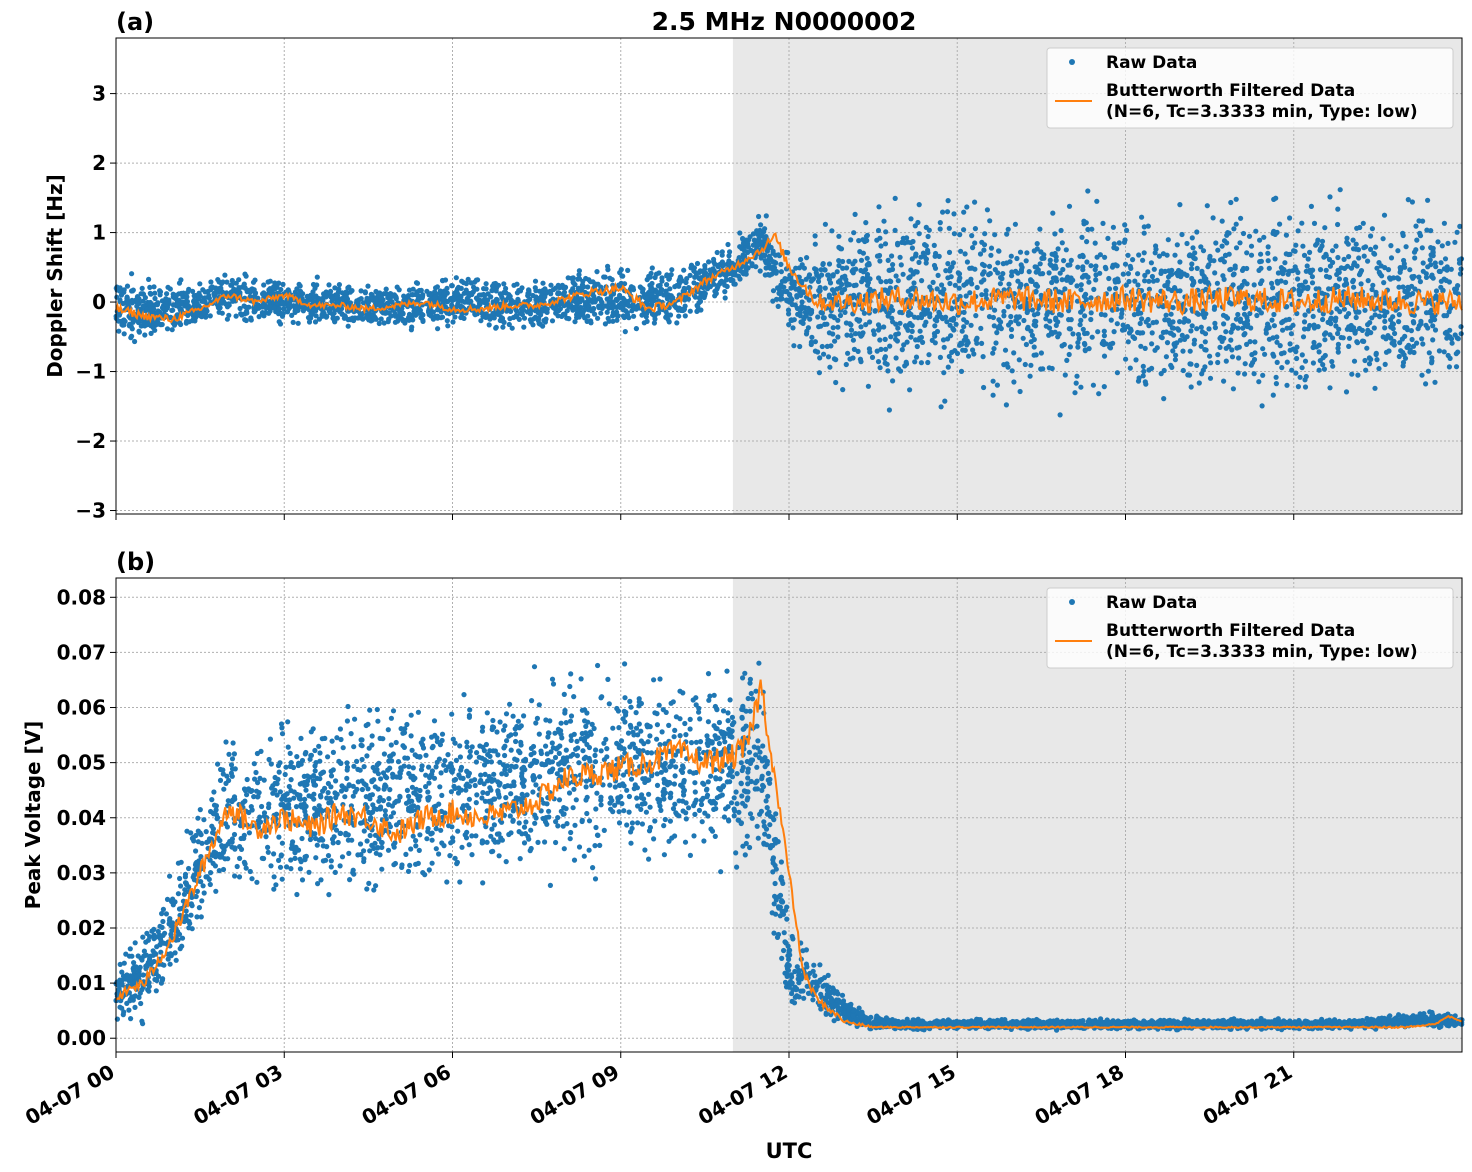 This screenshot has height=1172, width=1472. What do you see at coordinates (90, 511) in the screenshot?
I see `panel-a-y-tick-label: −3` at bounding box center [90, 511].